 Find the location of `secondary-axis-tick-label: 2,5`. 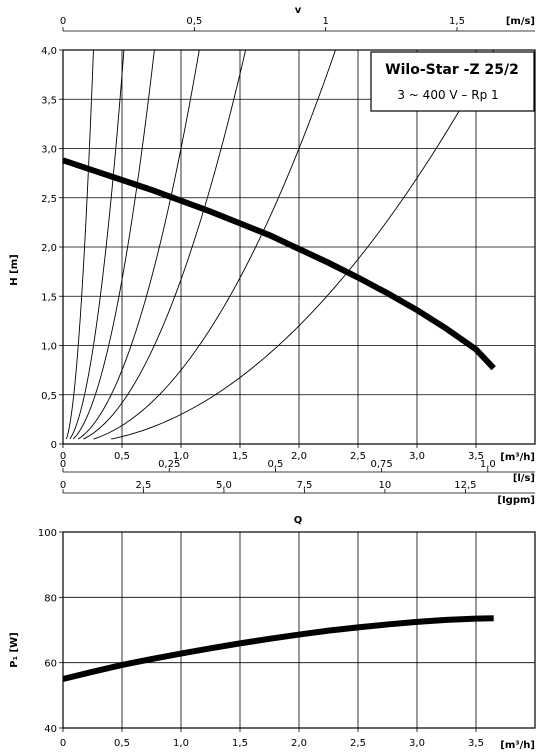

secondary-axis-tick-label: 2,5 is located at coordinates (144, 485).